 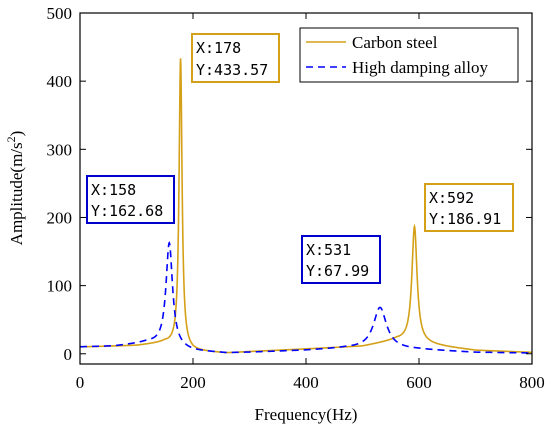 What do you see at coordinates (306, 382) in the screenshot?
I see `x-tick-label: 400` at bounding box center [306, 382].